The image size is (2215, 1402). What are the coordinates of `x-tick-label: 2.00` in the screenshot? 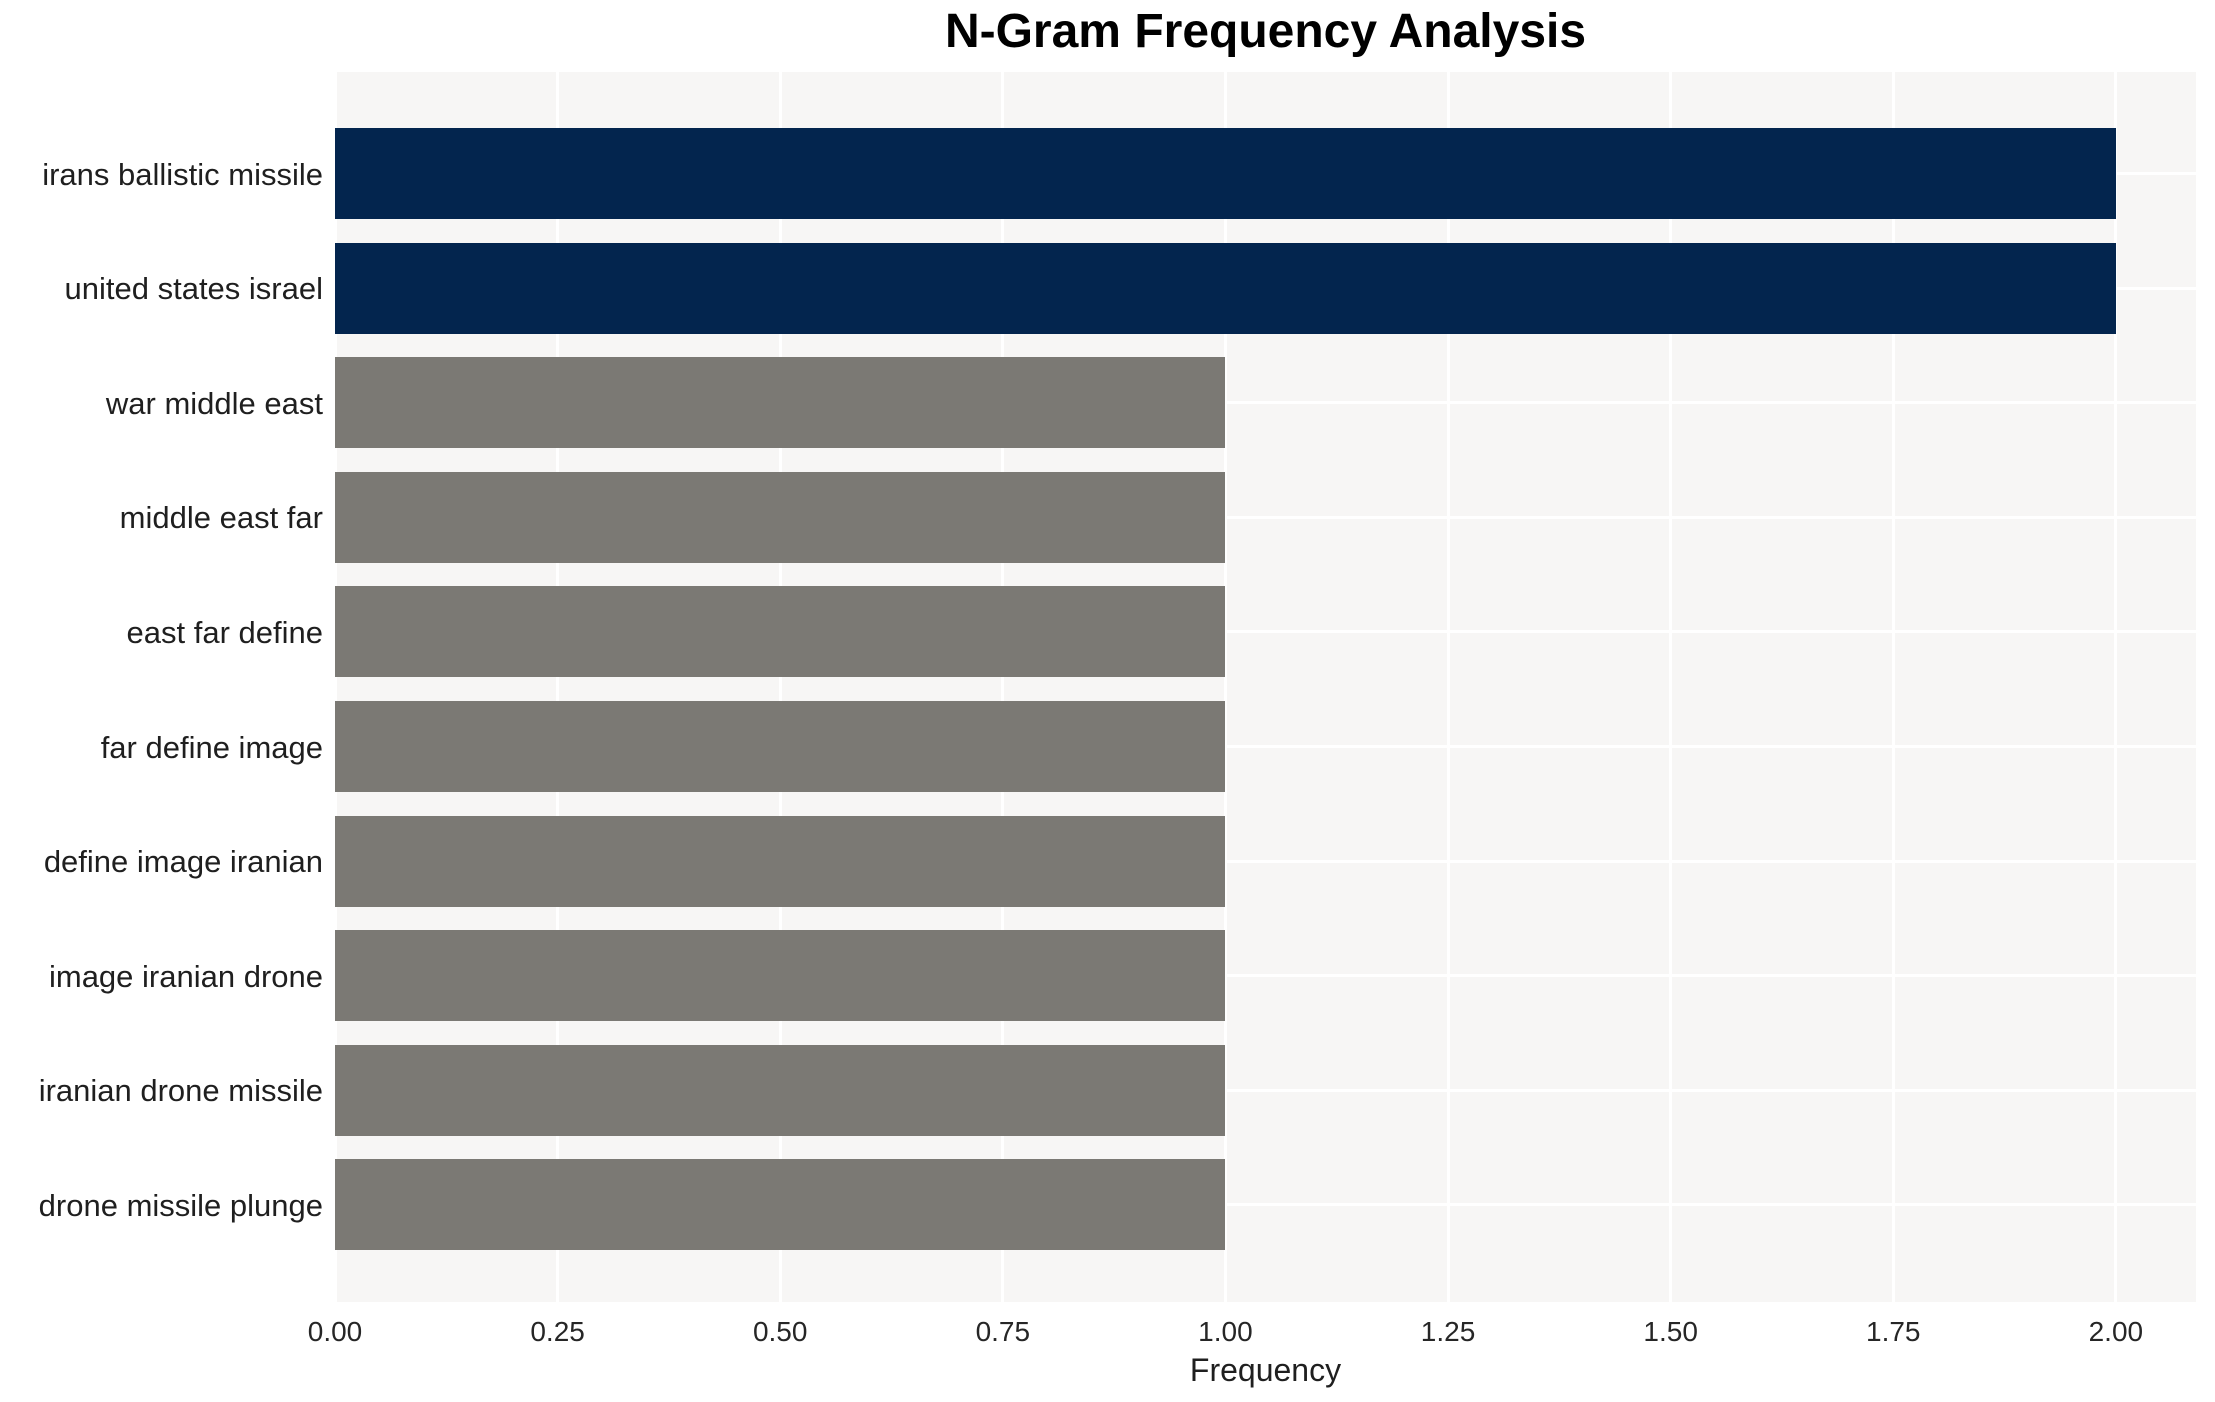 It's located at (2116, 1331).